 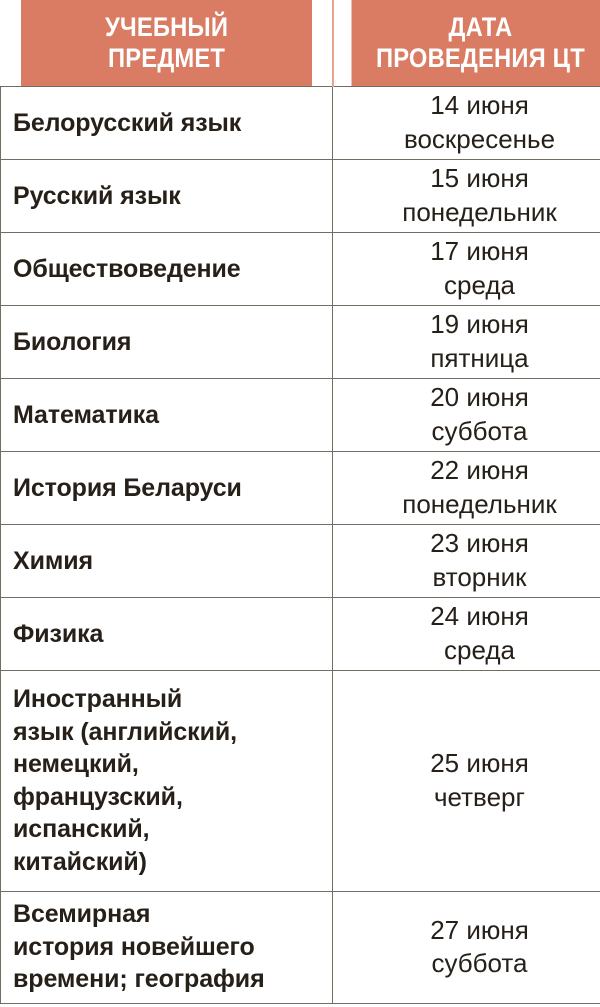 What do you see at coordinates (466, 414) in the screenshot?
I see `date-cell: 20 июня суббота` at bounding box center [466, 414].